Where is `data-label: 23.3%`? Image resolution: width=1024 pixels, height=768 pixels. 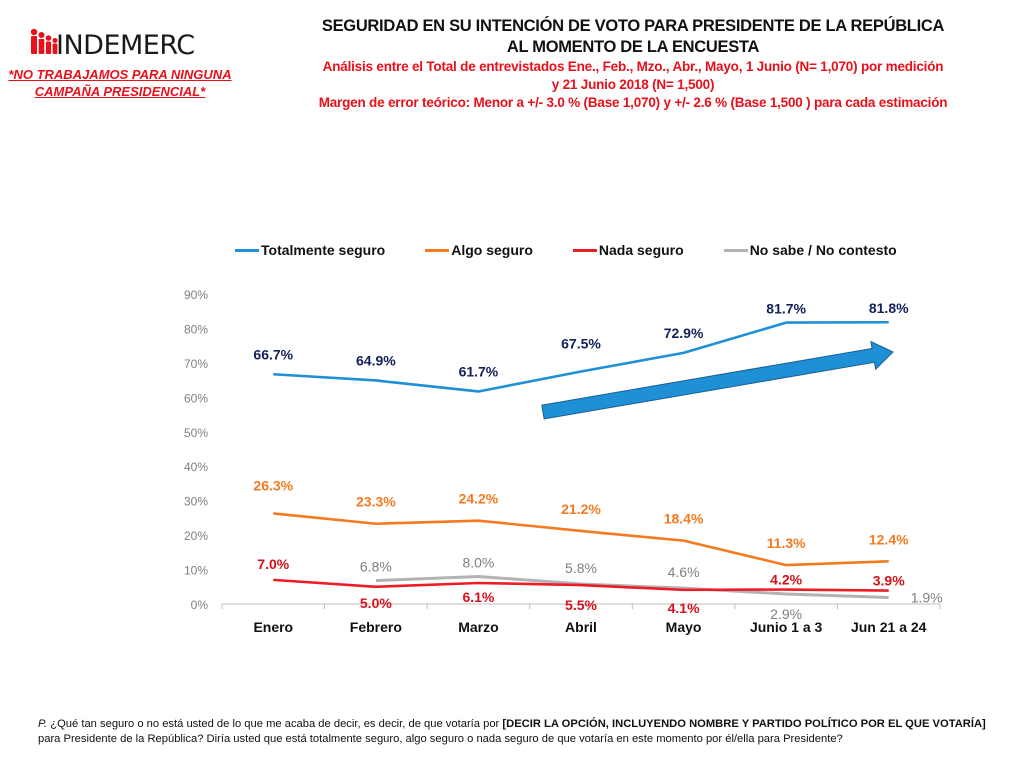 data-label: 23.3% is located at coordinates (376, 502).